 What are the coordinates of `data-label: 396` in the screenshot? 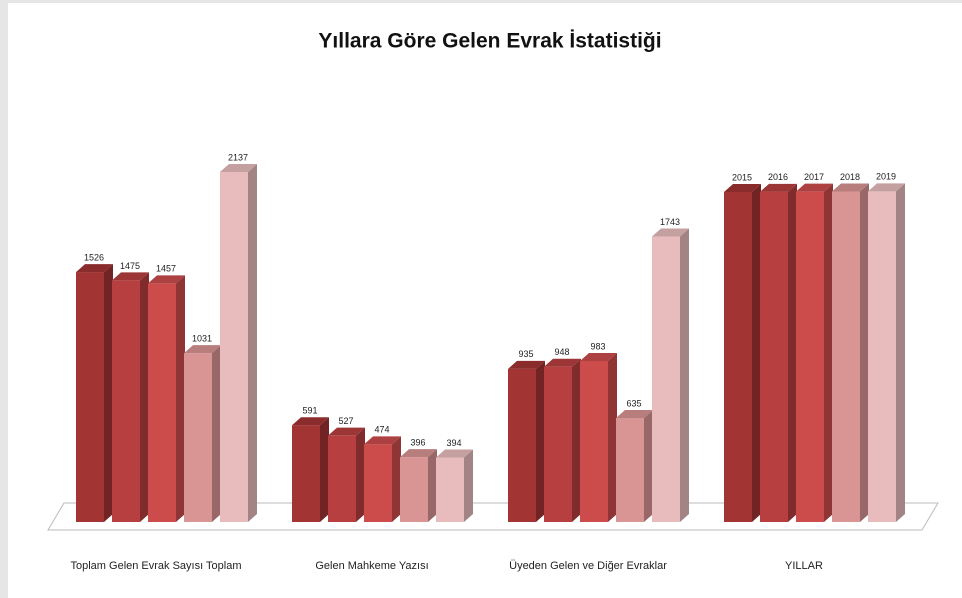 It's located at (417, 443).